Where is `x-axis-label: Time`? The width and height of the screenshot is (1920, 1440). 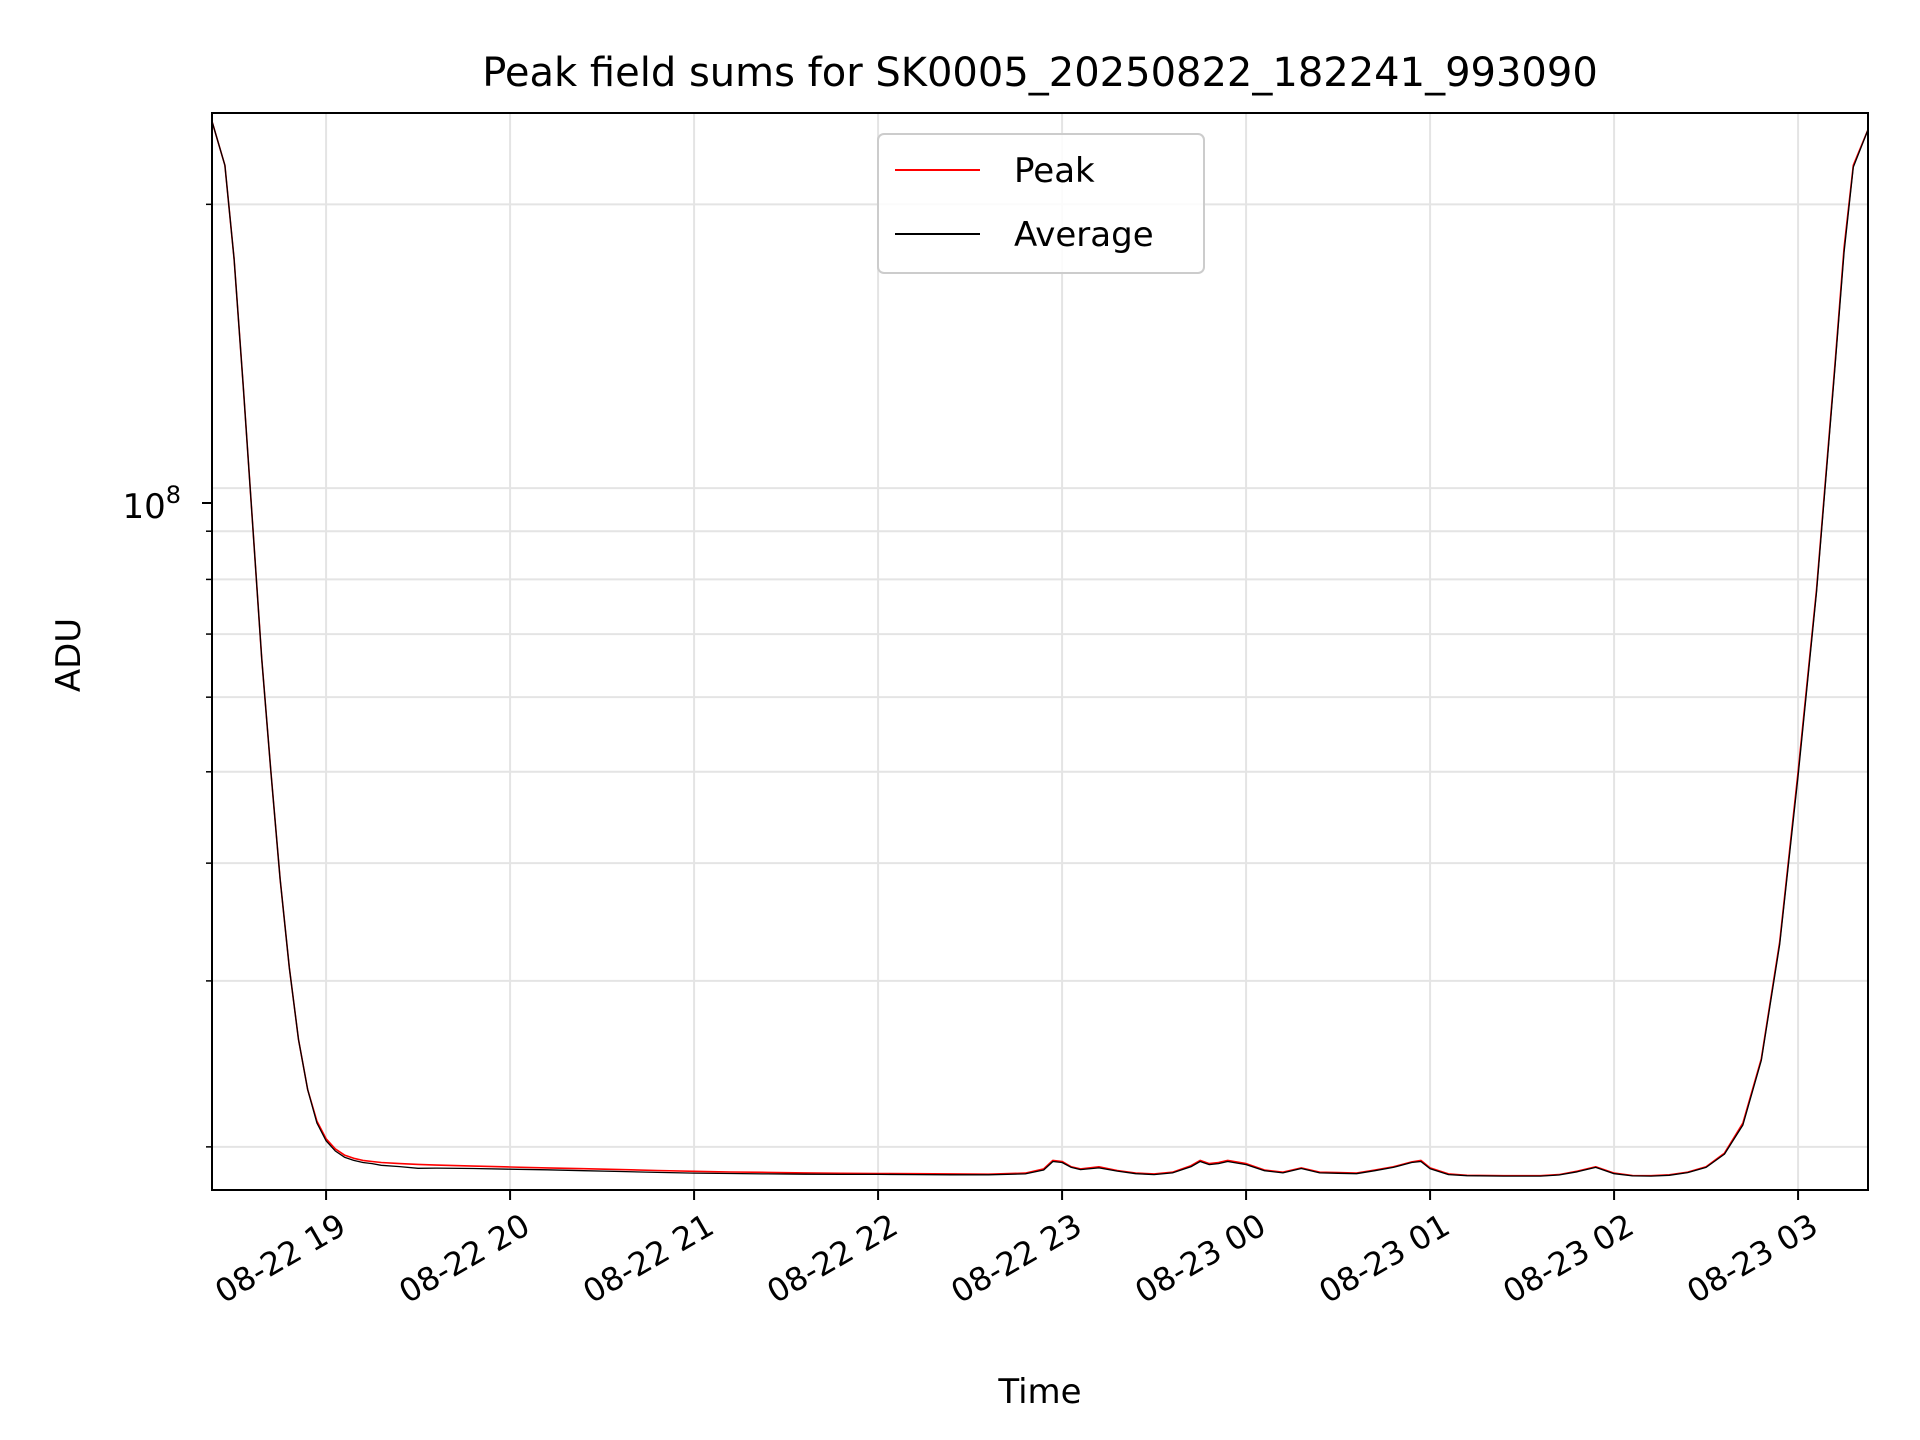 x-axis-label: Time is located at coordinates (1039, 1392).